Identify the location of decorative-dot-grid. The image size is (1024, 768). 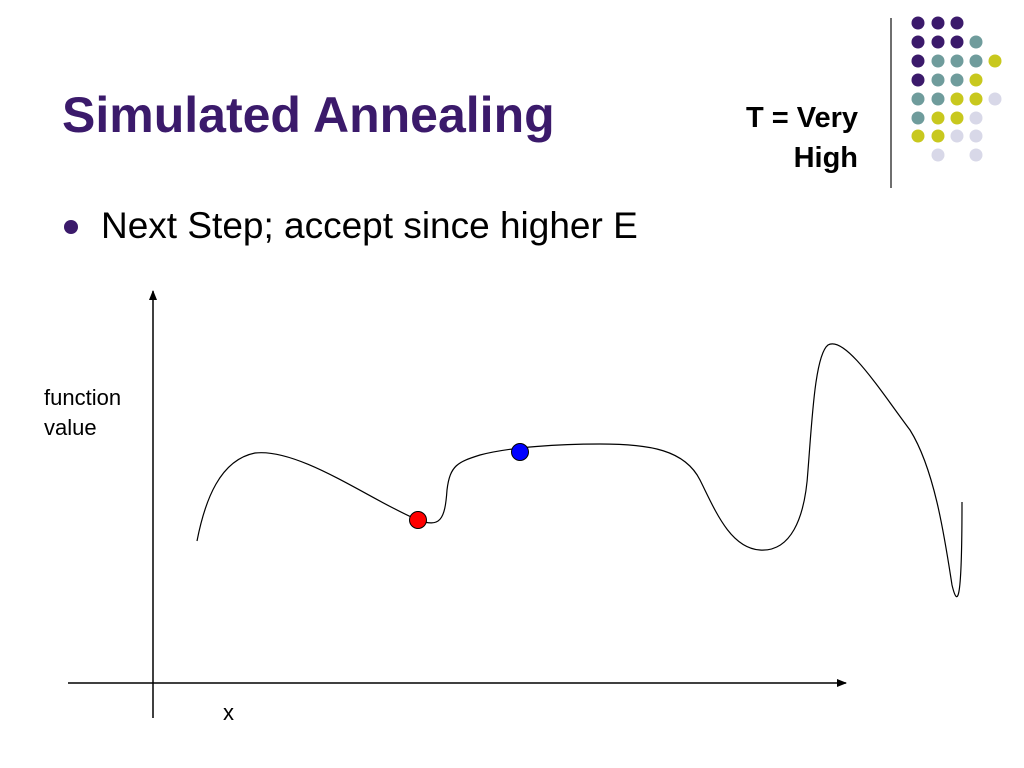
(956, 89).